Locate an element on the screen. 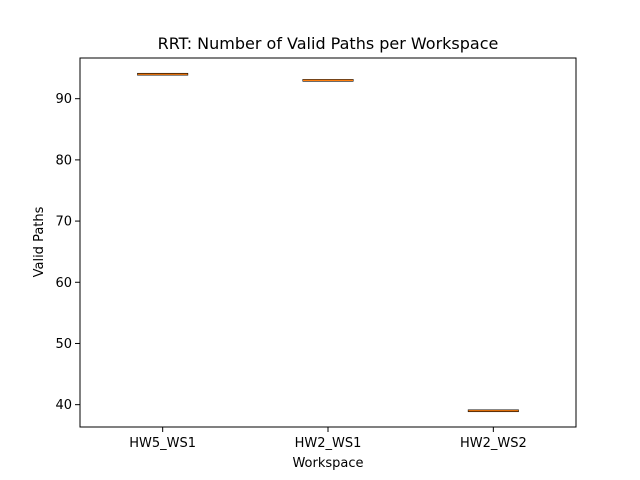 The image size is (640, 480). box-hw2-ws2 is located at coordinates (493, 411).